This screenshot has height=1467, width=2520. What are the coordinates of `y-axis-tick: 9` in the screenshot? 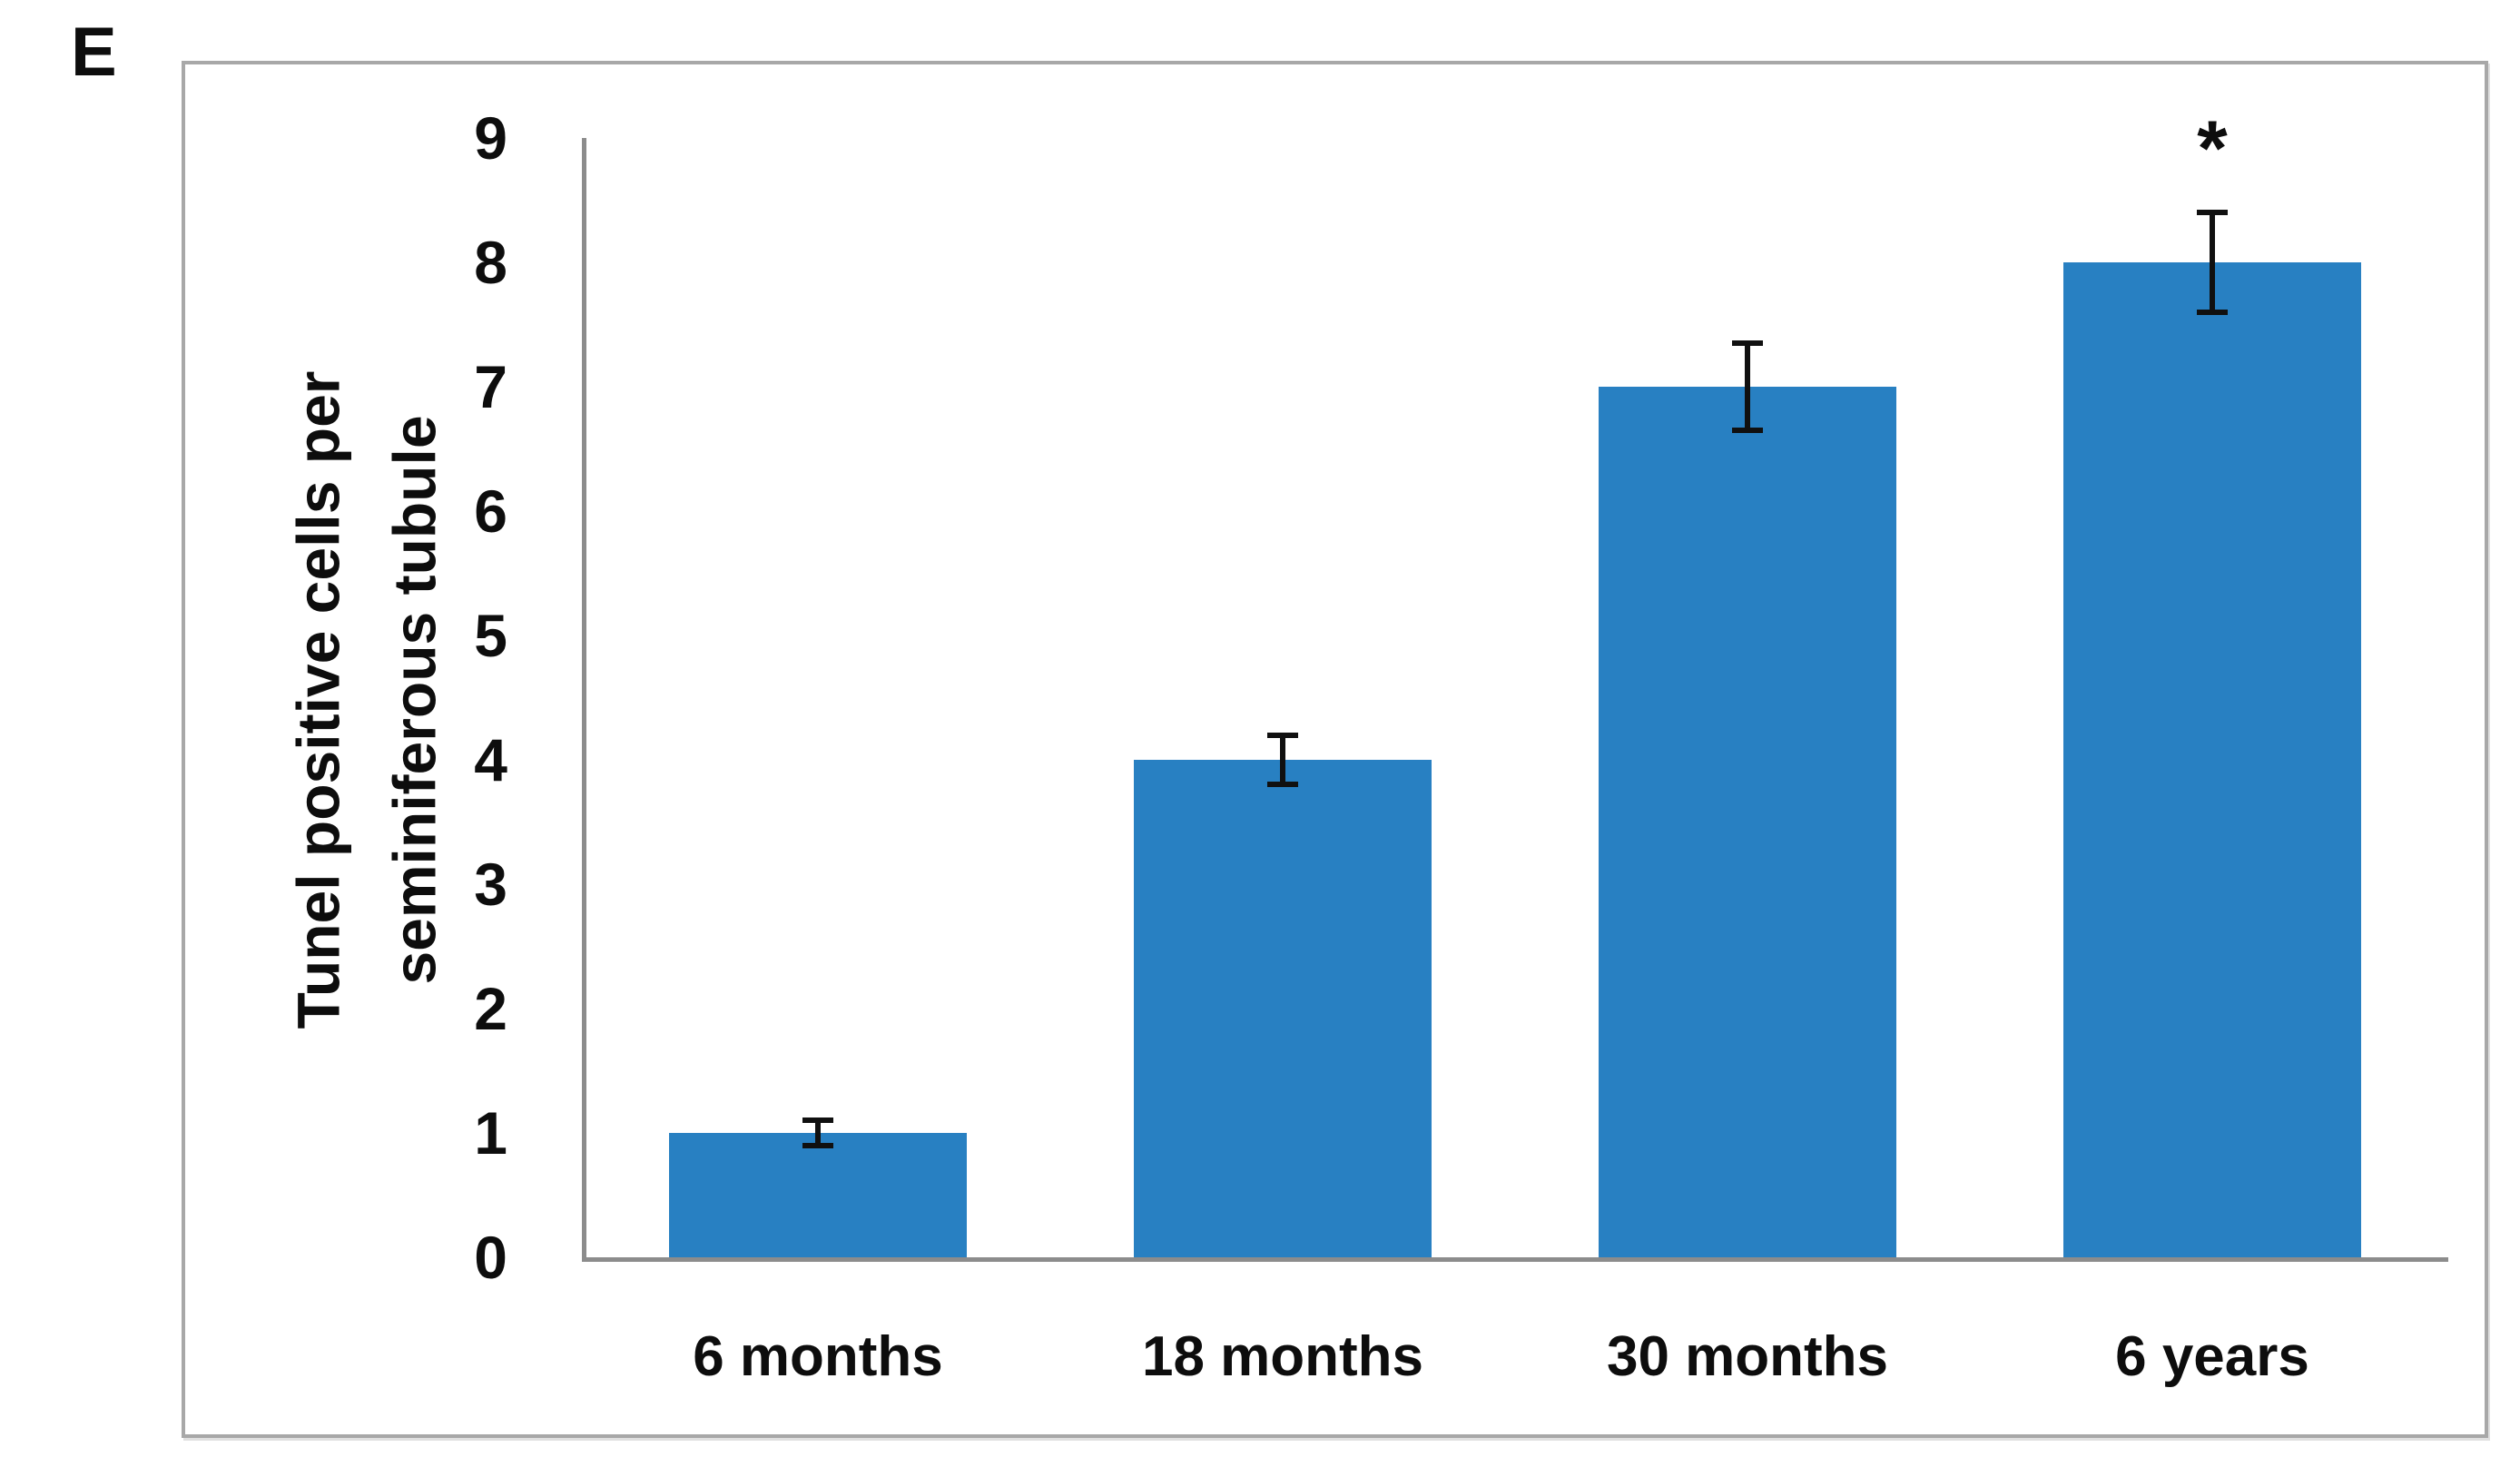 It's located at (490, 138).